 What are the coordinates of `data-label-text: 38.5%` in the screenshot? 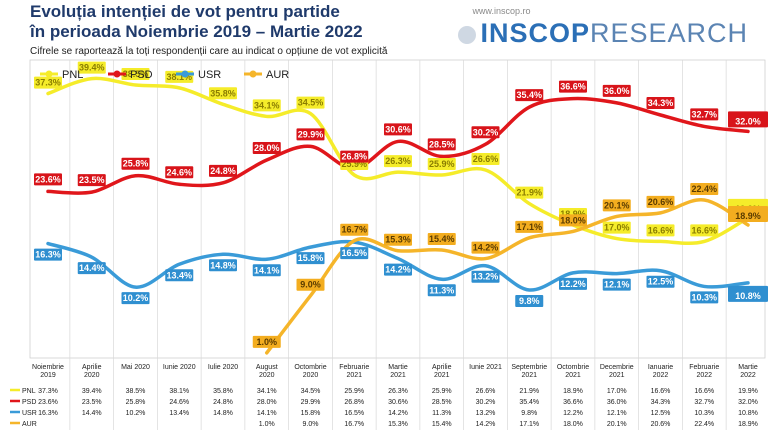 It's located at (136, 74).